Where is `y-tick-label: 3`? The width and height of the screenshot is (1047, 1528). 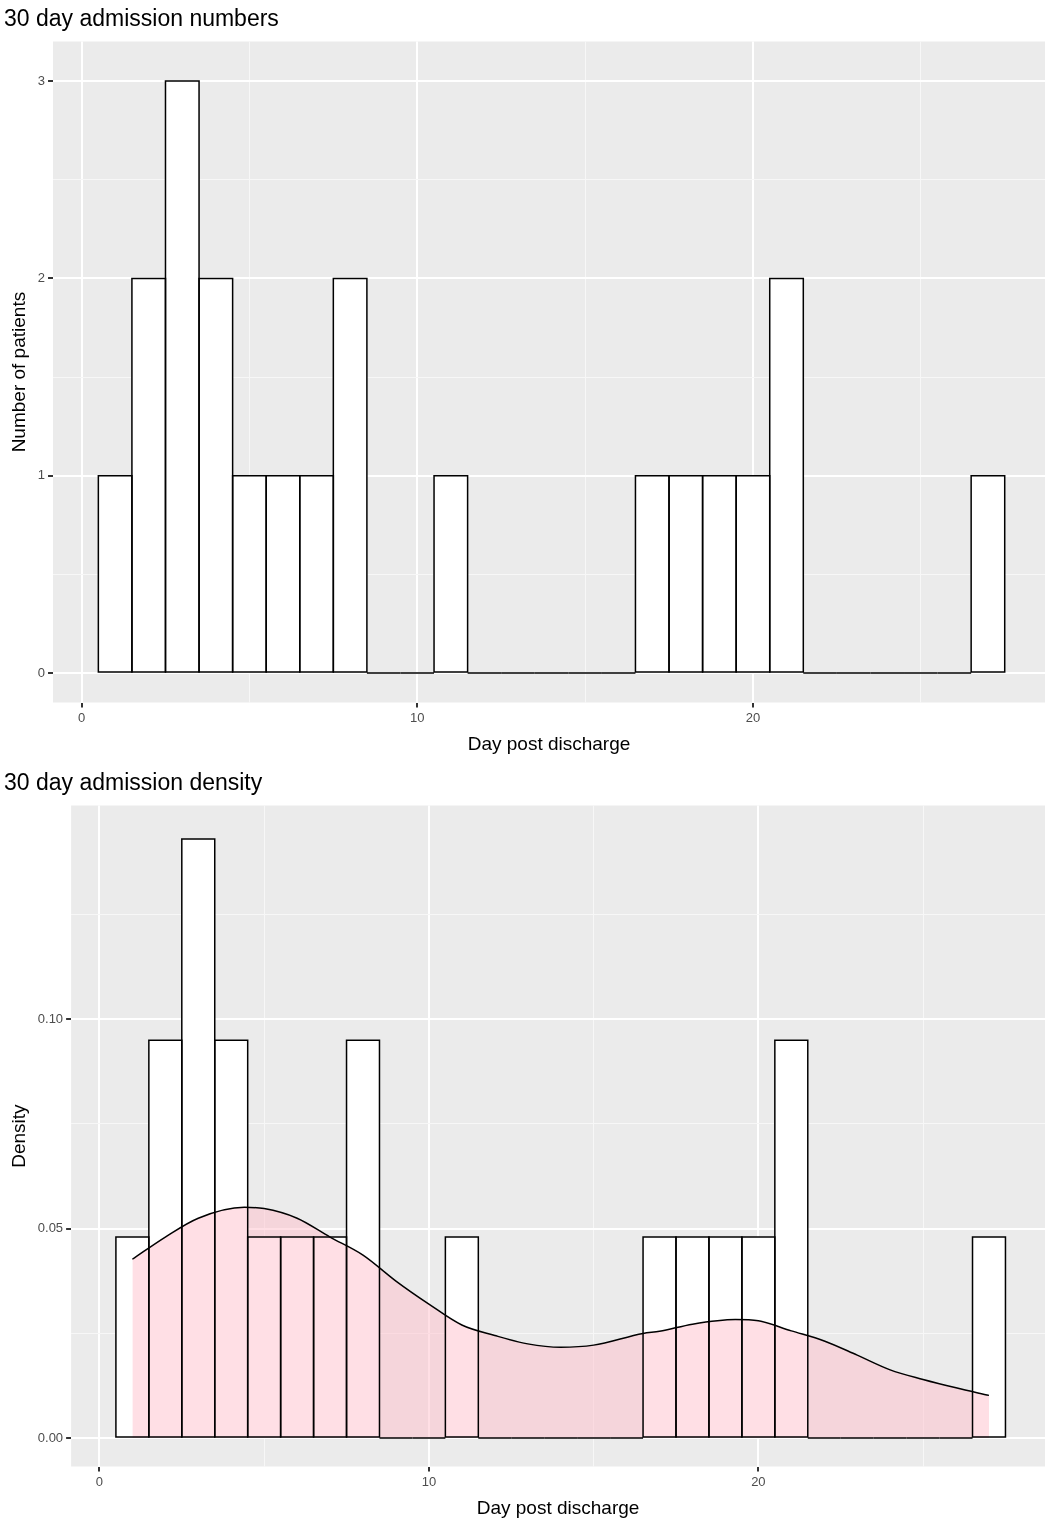 y-tick-label: 3 is located at coordinates (41, 80).